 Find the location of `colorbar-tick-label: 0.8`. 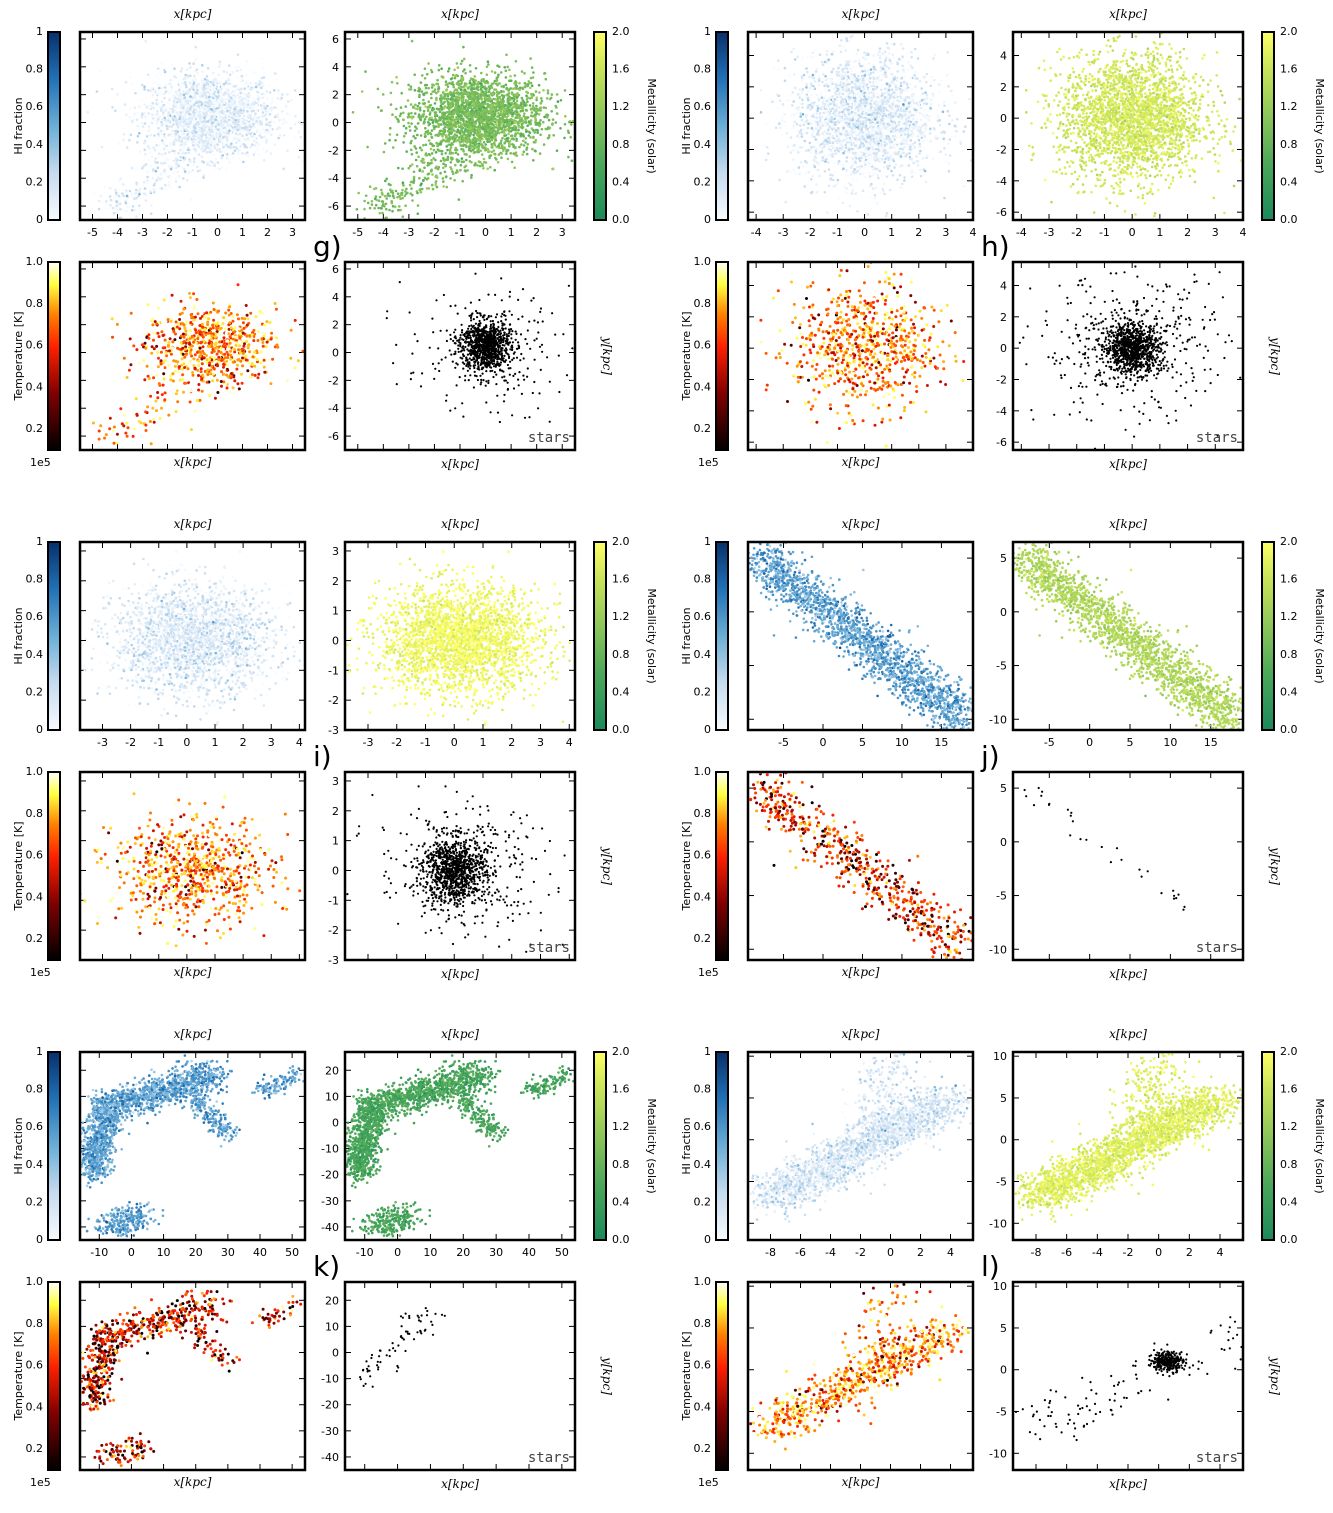

colorbar-tick-label: 0.8 is located at coordinates (35, 69).